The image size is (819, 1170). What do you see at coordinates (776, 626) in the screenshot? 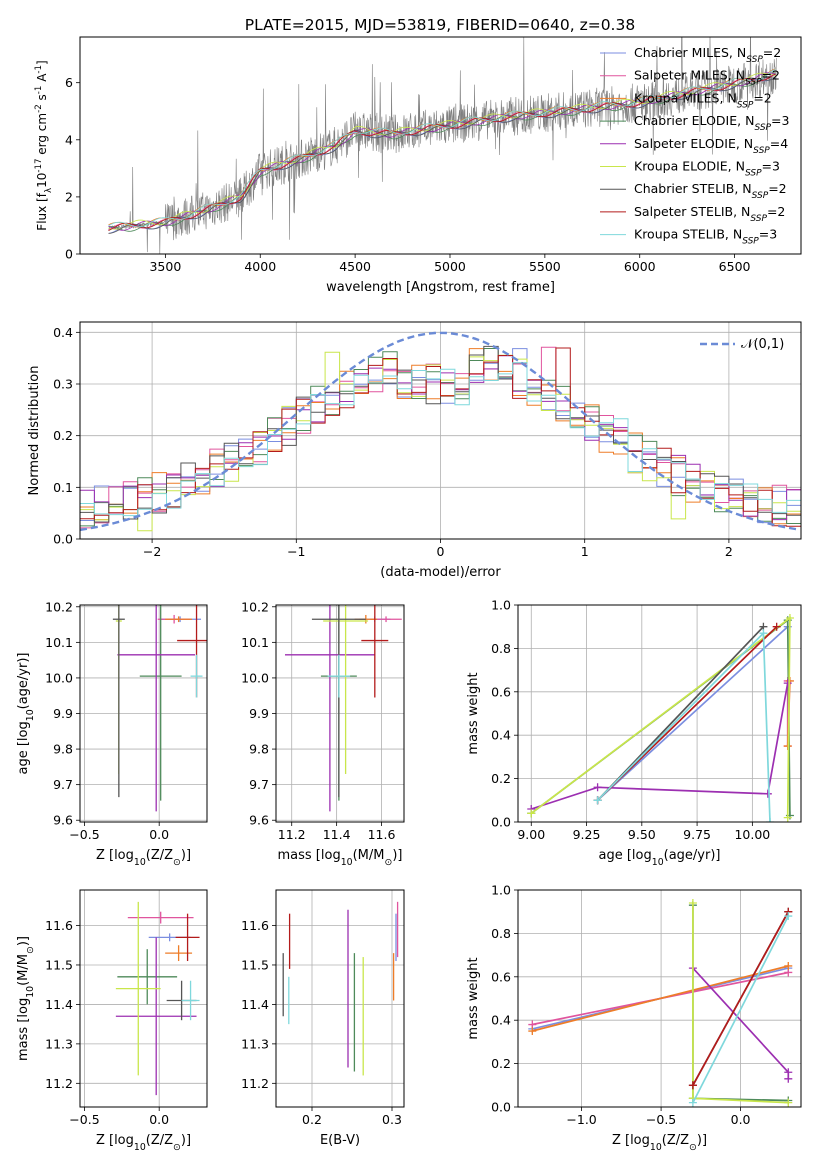
I see `weight-marker-salpeter_stelib` at bounding box center [776, 626].